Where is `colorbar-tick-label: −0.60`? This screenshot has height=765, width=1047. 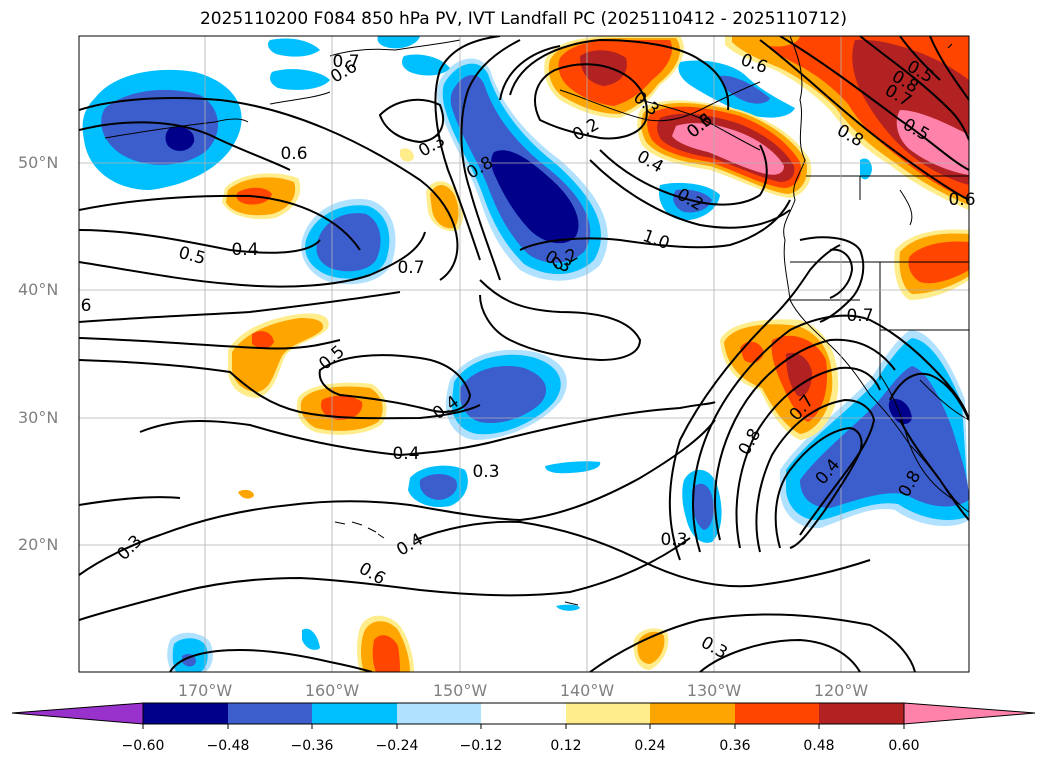
colorbar-tick-label: −0.60 is located at coordinates (143, 746).